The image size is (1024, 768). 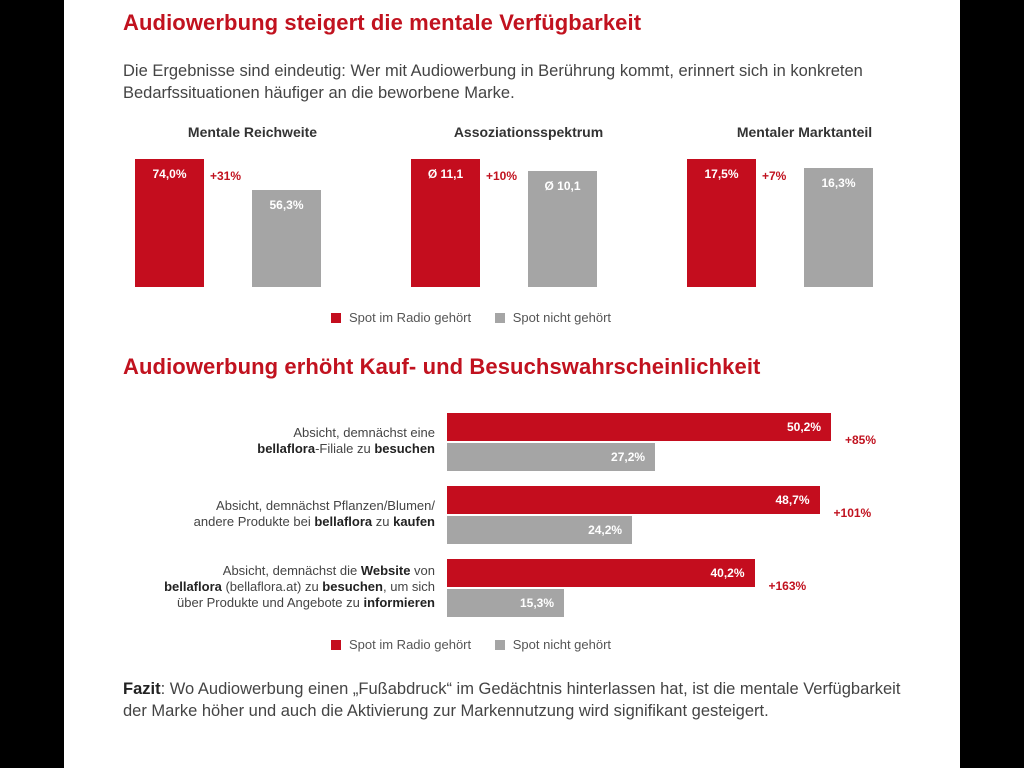 I want to click on bar-value-label: Ø 10,1, so click(x=562, y=185).